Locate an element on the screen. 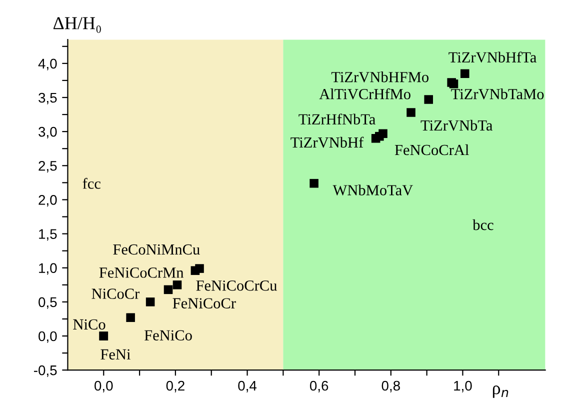  y-tick-label: 0,5 is located at coordinates (47, 303).